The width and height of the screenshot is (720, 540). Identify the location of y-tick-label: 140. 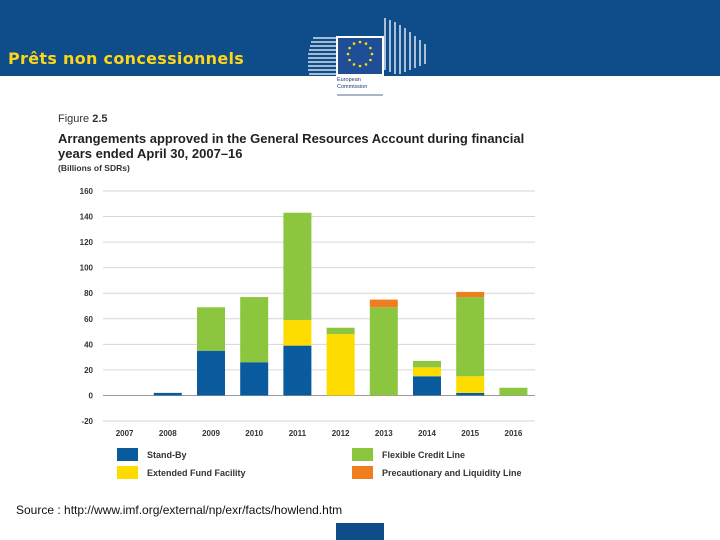
(87, 217).